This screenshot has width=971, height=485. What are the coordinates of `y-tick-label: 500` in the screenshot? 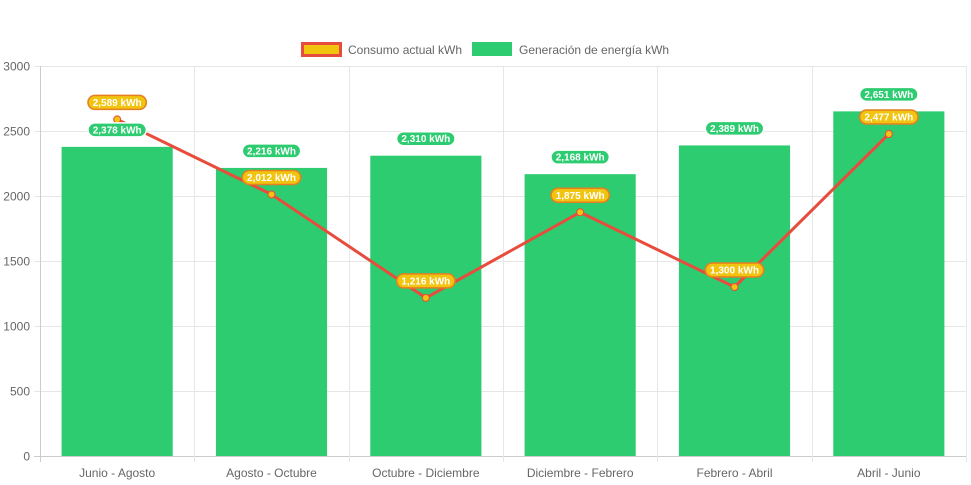 It's located at (20, 392).